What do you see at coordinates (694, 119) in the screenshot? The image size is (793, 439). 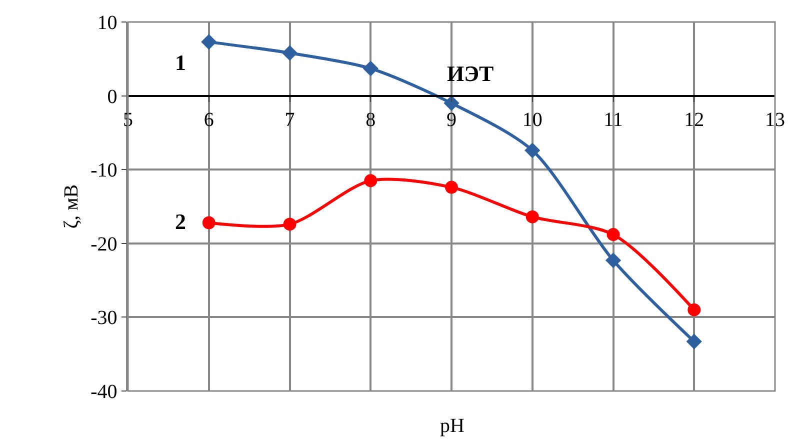 I see `x-tick-label: 12` at bounding box center [694, 119].